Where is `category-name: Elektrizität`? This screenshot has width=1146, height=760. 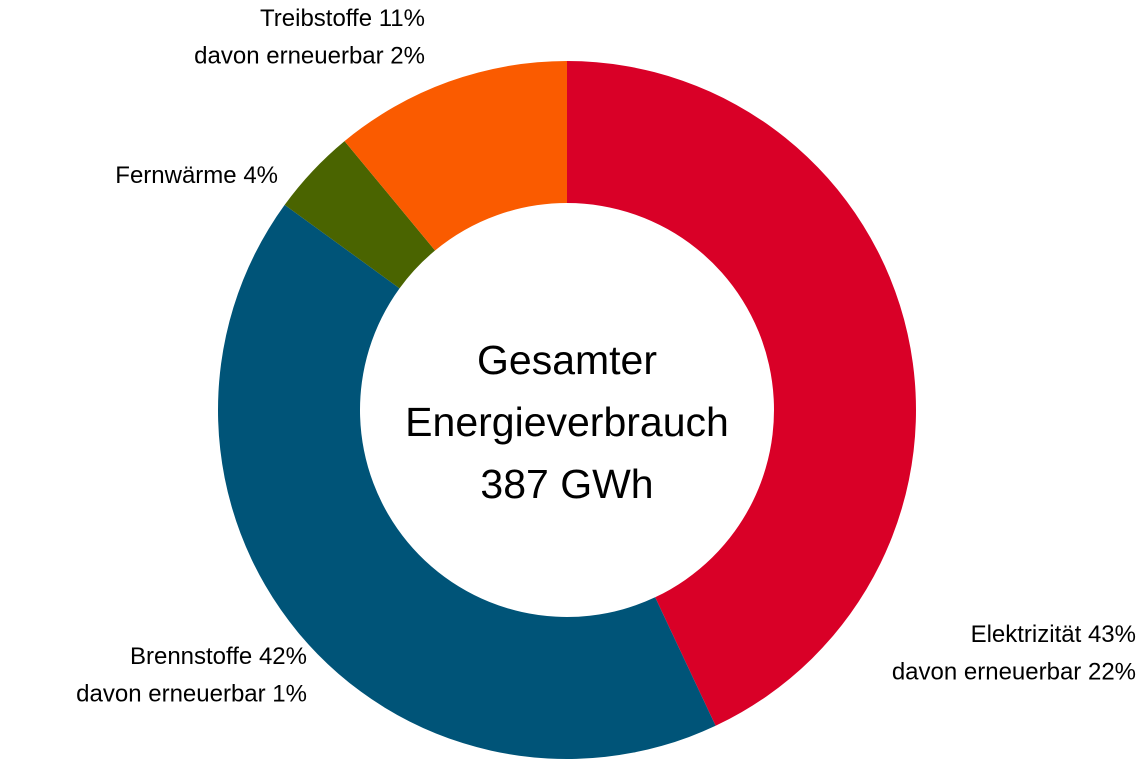
category-name: Elektrizität is located at coordinates (1026, 634).